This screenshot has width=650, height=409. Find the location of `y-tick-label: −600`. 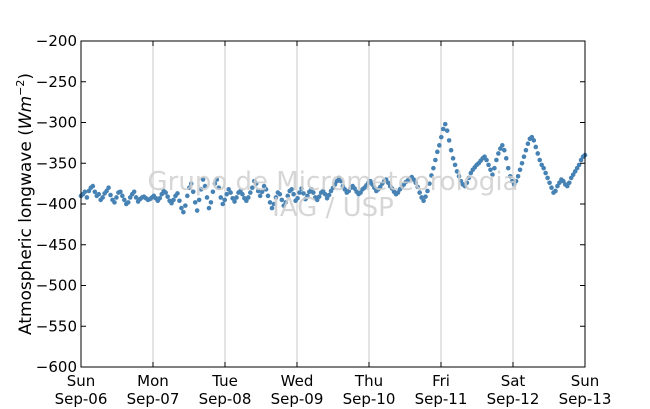

y-tick-label: −600 is located at coordinates (56, 367).